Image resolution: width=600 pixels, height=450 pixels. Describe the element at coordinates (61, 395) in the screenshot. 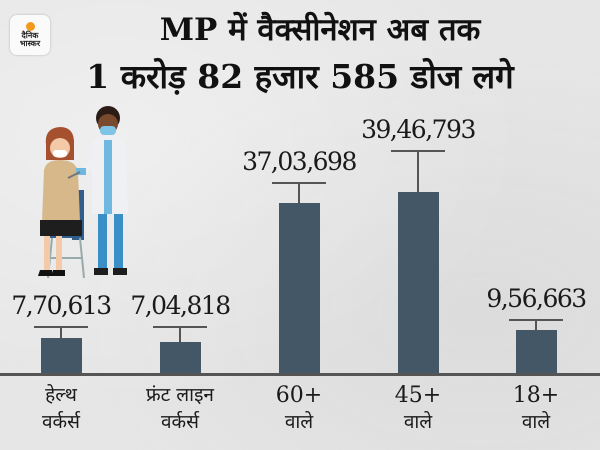

I see `category-label-line: हेल्थ` at that location.